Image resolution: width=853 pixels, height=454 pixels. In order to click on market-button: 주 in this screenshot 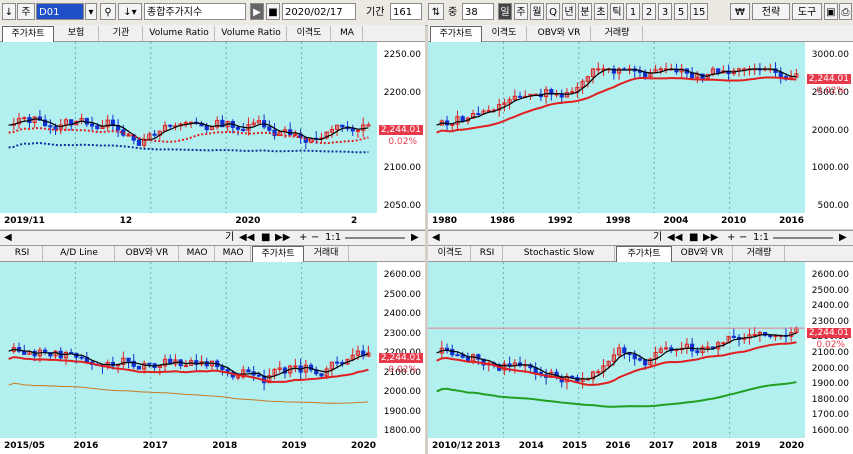, I will do `click(26, 11)`.